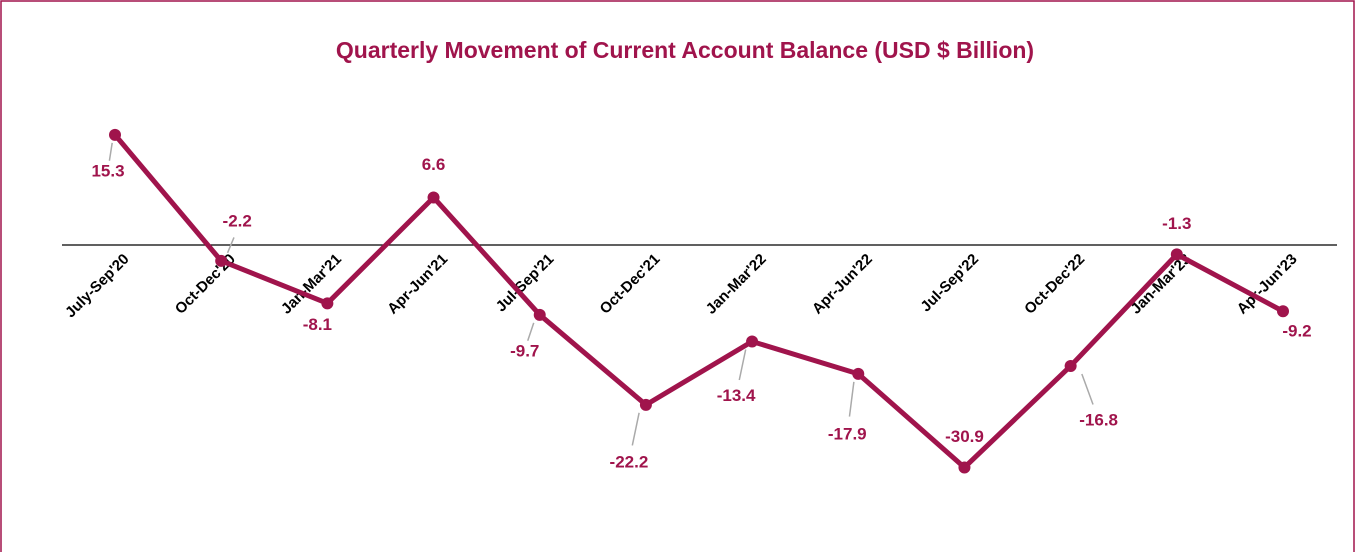 This screenshot has width=1355, height=552. Describe the element at coordinates (736, 395) in the screenshot. I see `data-label: -13.4` at that location.